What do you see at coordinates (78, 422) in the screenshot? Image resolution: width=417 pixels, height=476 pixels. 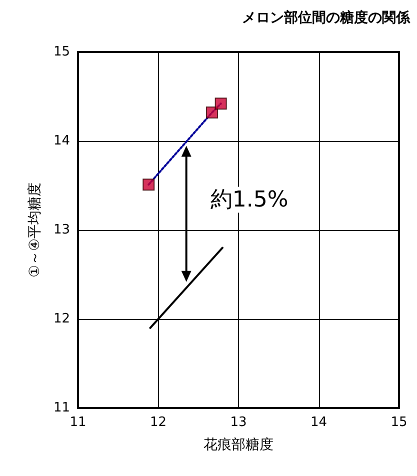 I see `x-tick-label: 11` at bounding box center [78, 422].